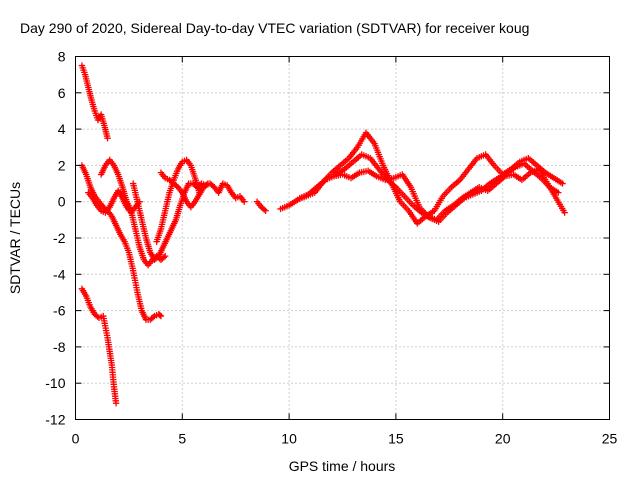  I want to click on x-tick-label: 5, so click(182, 439).